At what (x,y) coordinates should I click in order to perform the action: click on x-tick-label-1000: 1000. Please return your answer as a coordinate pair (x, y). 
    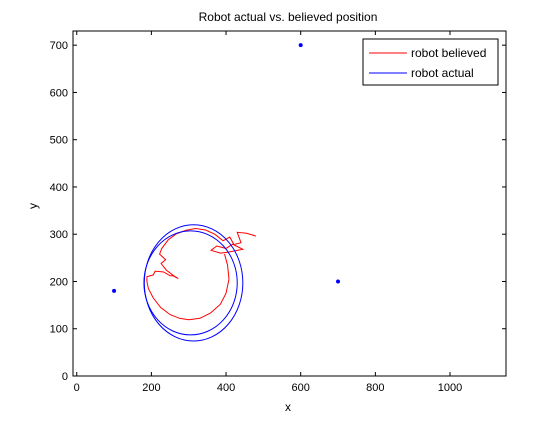
    Looking at the image, I should click on (450, 388).